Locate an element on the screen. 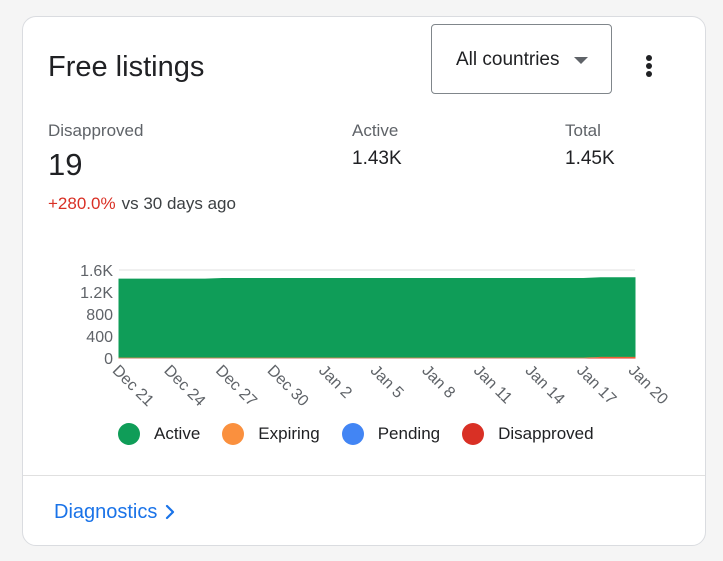 This screenshot has width=723, height=561. country-dropdown: All countries is located at coordinates (521, 59).